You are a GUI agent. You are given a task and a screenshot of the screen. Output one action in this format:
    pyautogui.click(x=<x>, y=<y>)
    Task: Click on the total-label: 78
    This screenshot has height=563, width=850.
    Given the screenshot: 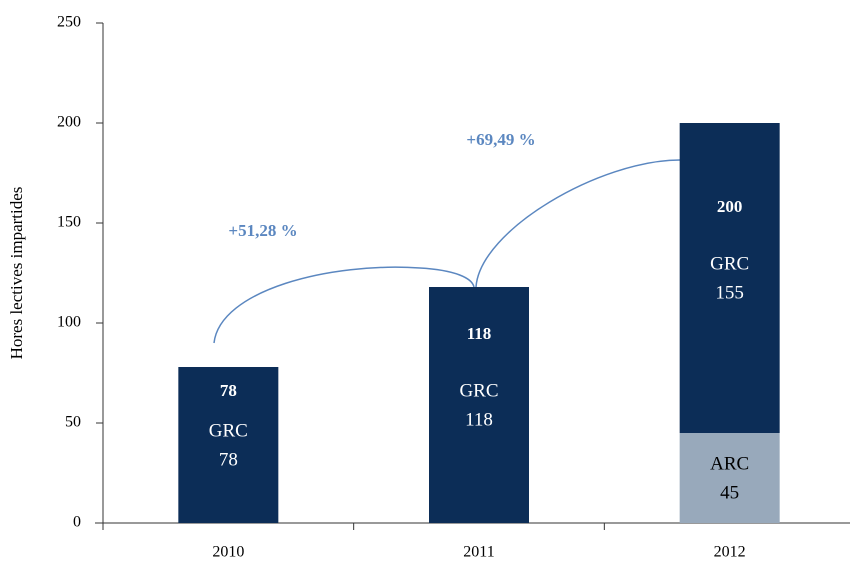 What is the action you would take?
    pyautogui.click(x=228, y=390)
    